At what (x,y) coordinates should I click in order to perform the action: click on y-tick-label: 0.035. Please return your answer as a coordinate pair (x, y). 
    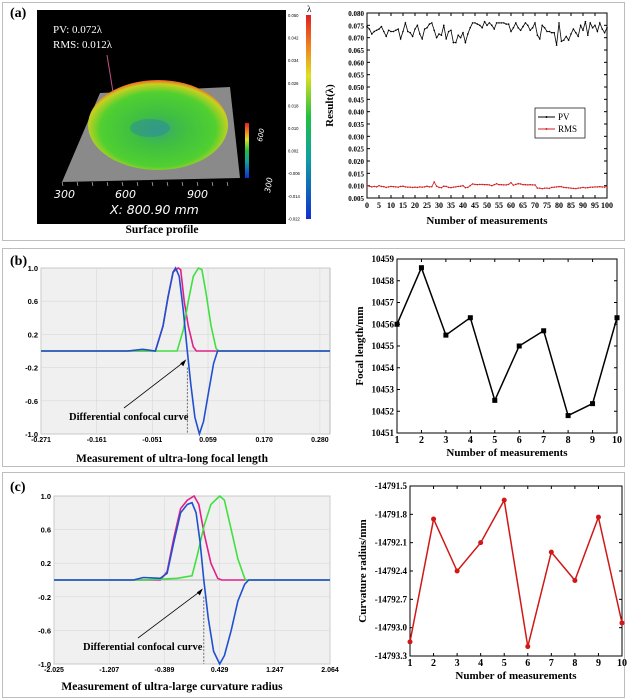
    Looking at the image, I should click on (356, 125).